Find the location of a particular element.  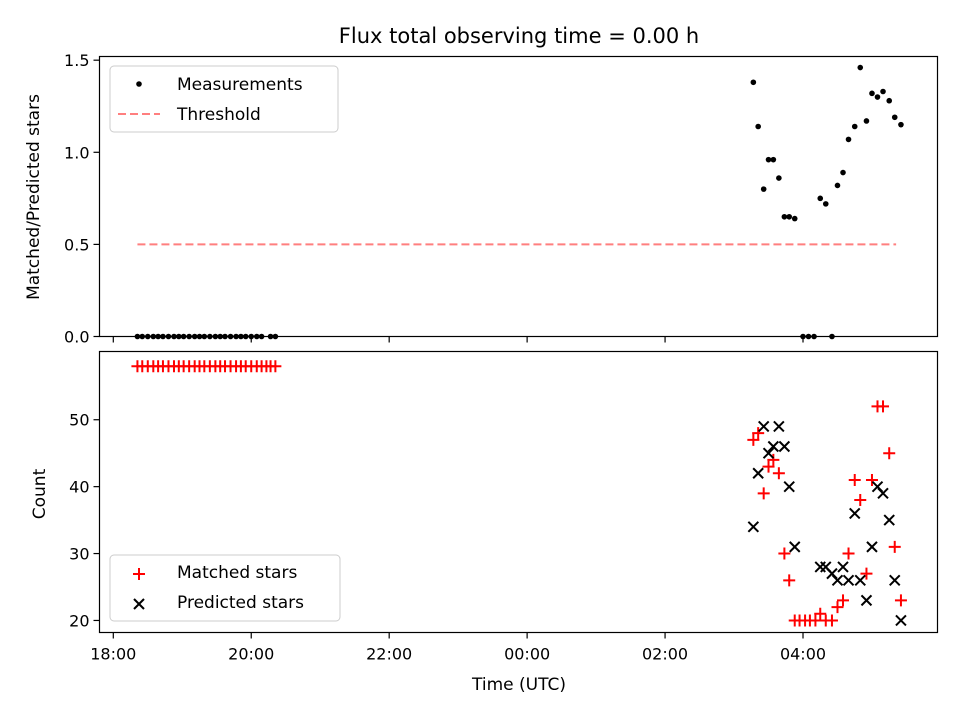

y-tick-label: 1.5 is located at coordinates (76, 60).